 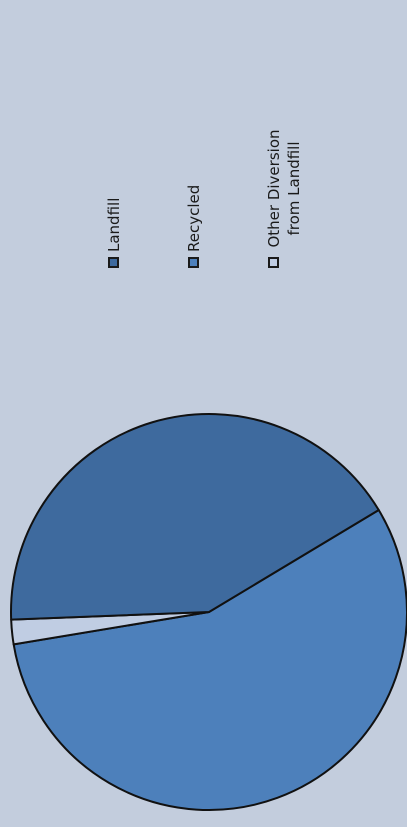 I want to click on legend-swatch-landfill, so click(x=113, y=262).